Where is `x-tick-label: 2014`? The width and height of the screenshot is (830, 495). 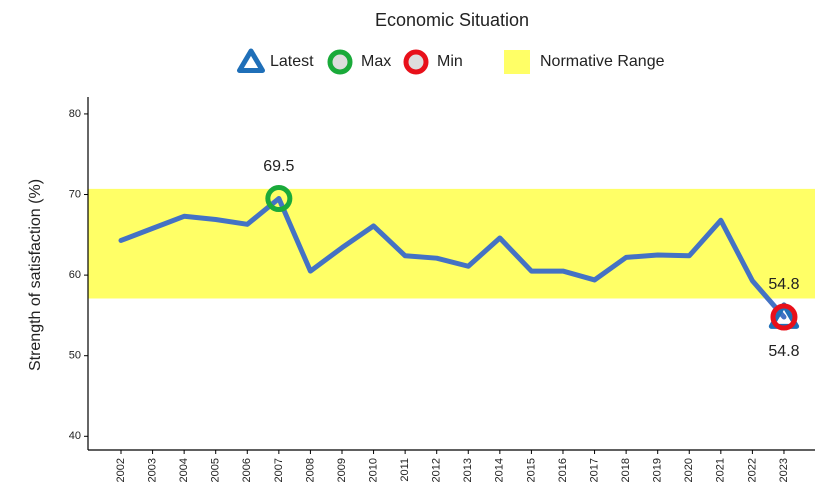 x-tick-label: 2014 is located at coordinates (500, 470).